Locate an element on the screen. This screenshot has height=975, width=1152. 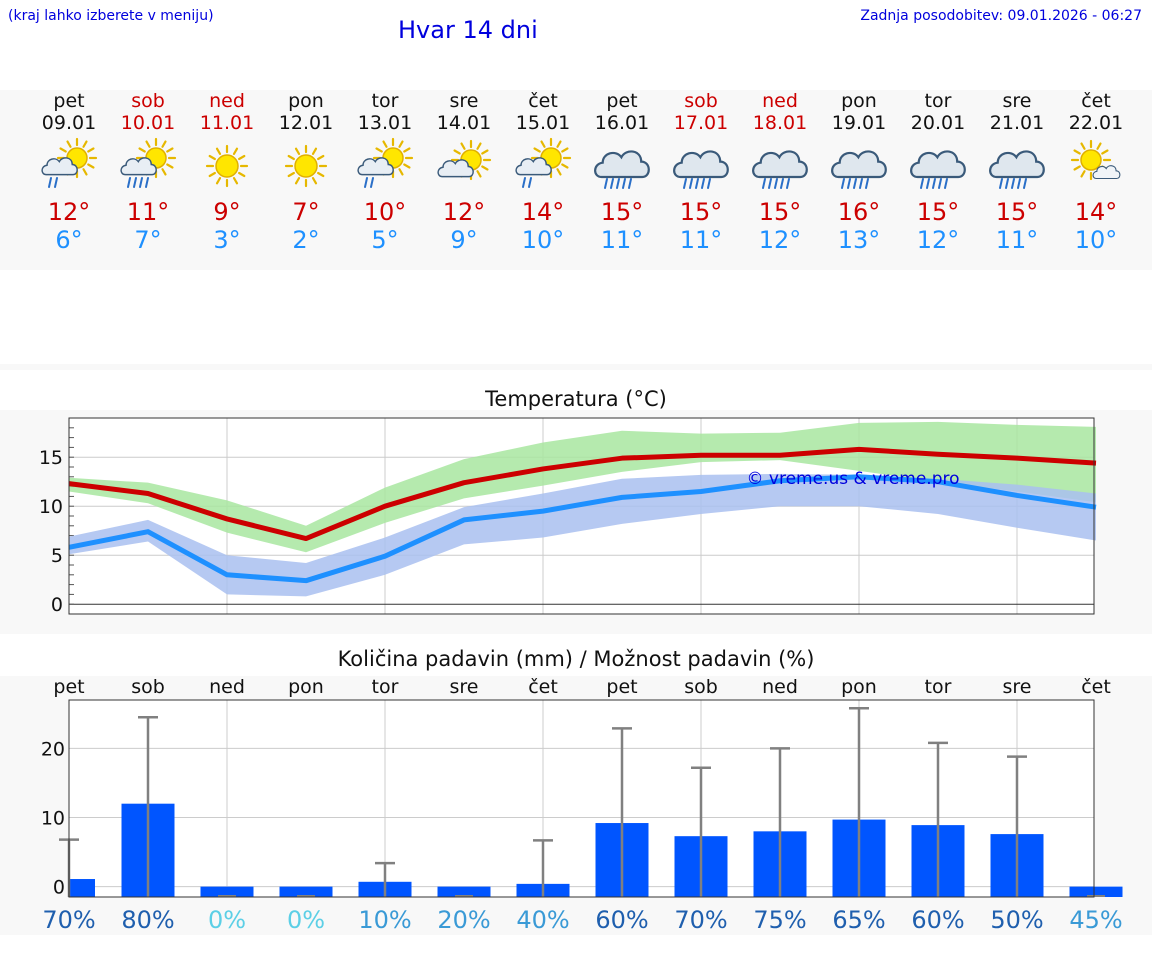
day-date: 21.01 is located at coordinates (1017, 123).